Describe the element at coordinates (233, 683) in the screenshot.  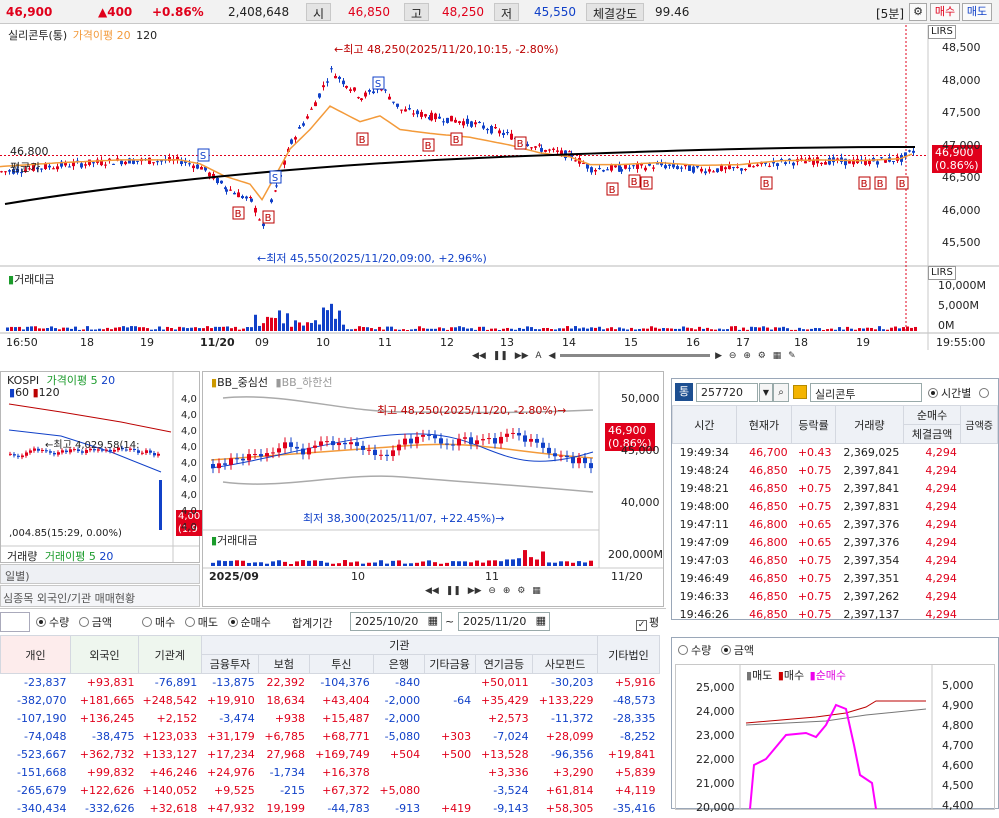
I see `investor-cell: -13,875` at that location.